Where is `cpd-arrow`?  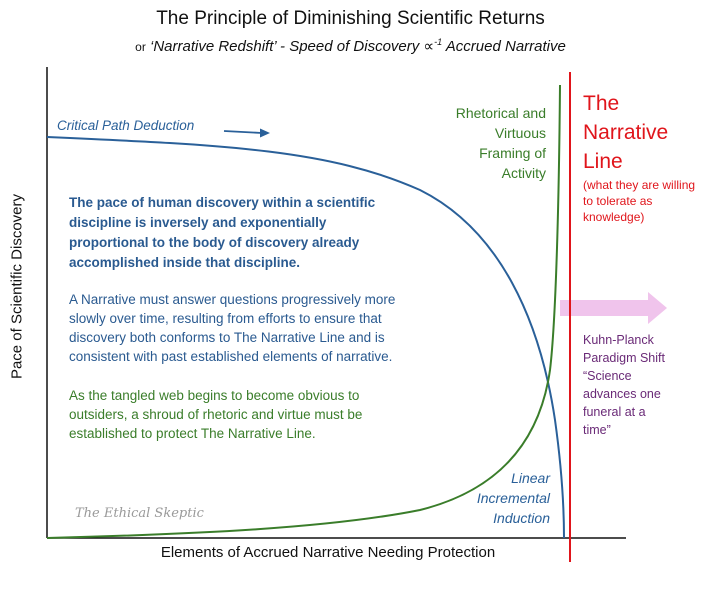 cpd-arrow is located at coordinates (246, 133).